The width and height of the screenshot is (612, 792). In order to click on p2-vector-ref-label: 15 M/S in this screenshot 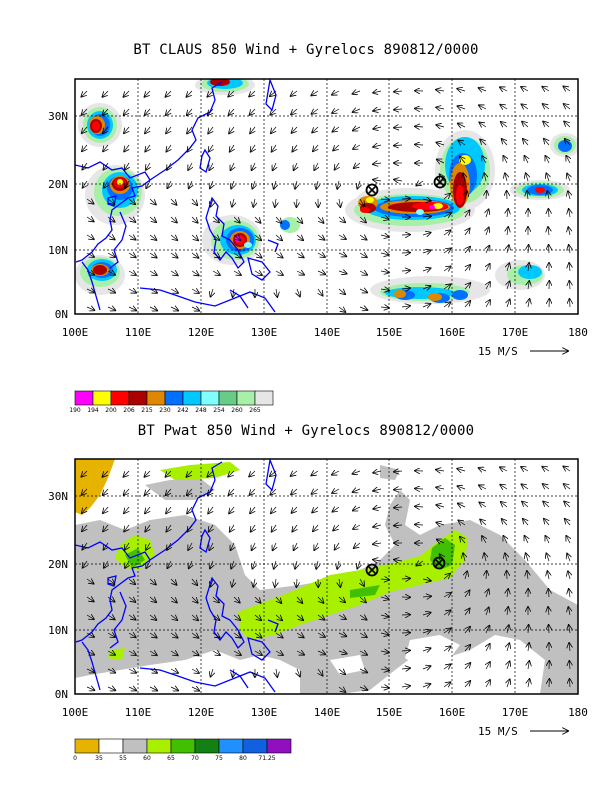, I will do `click(498, 731)`.